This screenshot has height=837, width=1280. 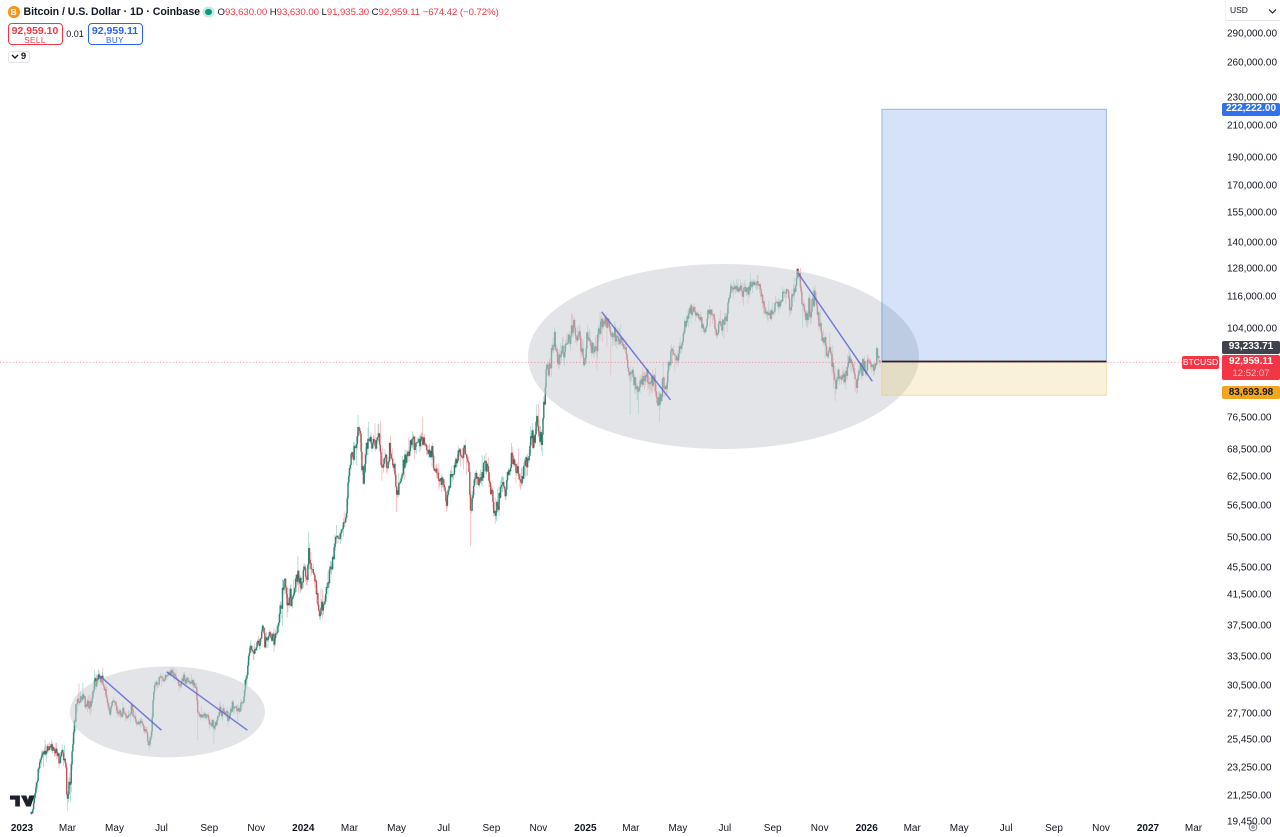 What do you see at coordinates (1249, 477) in the screenshot?
I see `svg-text: 62,500.00` at bounding box center [1249, 477].